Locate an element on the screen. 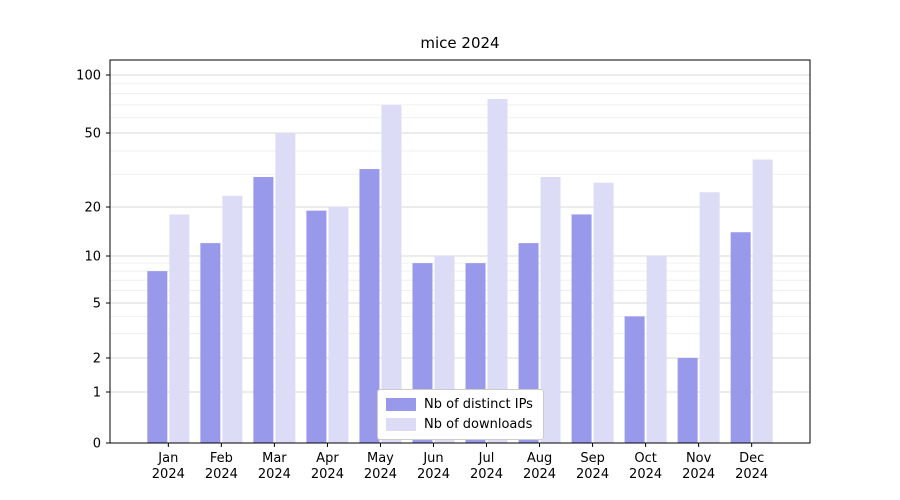  x-tick-label: Jun 2024 is located at coordinates (433, 466).